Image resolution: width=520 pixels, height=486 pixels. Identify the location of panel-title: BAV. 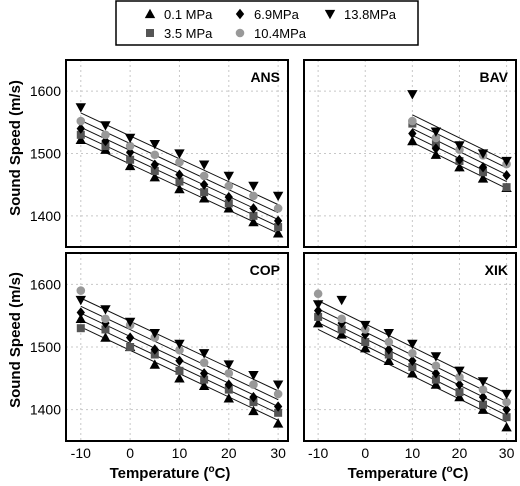
(493, 77).